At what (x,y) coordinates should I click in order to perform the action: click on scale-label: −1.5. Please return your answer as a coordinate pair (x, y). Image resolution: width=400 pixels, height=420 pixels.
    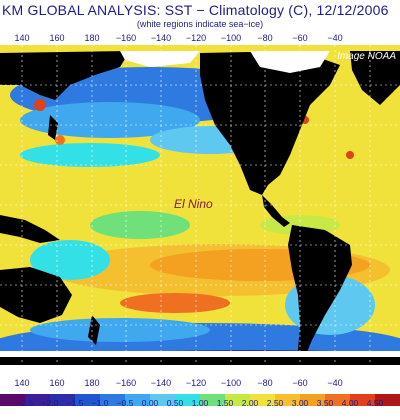
    Looking at the image, I should click on (75, 403).